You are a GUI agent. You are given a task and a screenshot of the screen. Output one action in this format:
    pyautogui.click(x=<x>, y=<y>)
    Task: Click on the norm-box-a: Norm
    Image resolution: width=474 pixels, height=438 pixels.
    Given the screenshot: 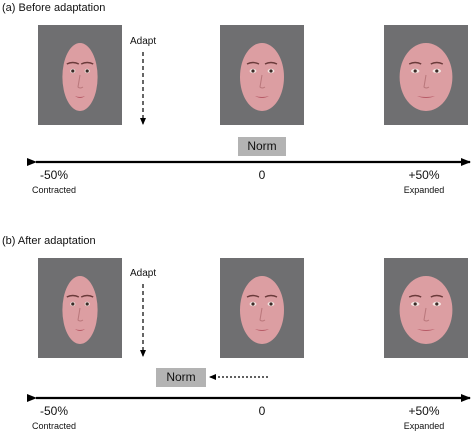 What is the action you would take?
    pyautogui.click(x=262, y=146)
    